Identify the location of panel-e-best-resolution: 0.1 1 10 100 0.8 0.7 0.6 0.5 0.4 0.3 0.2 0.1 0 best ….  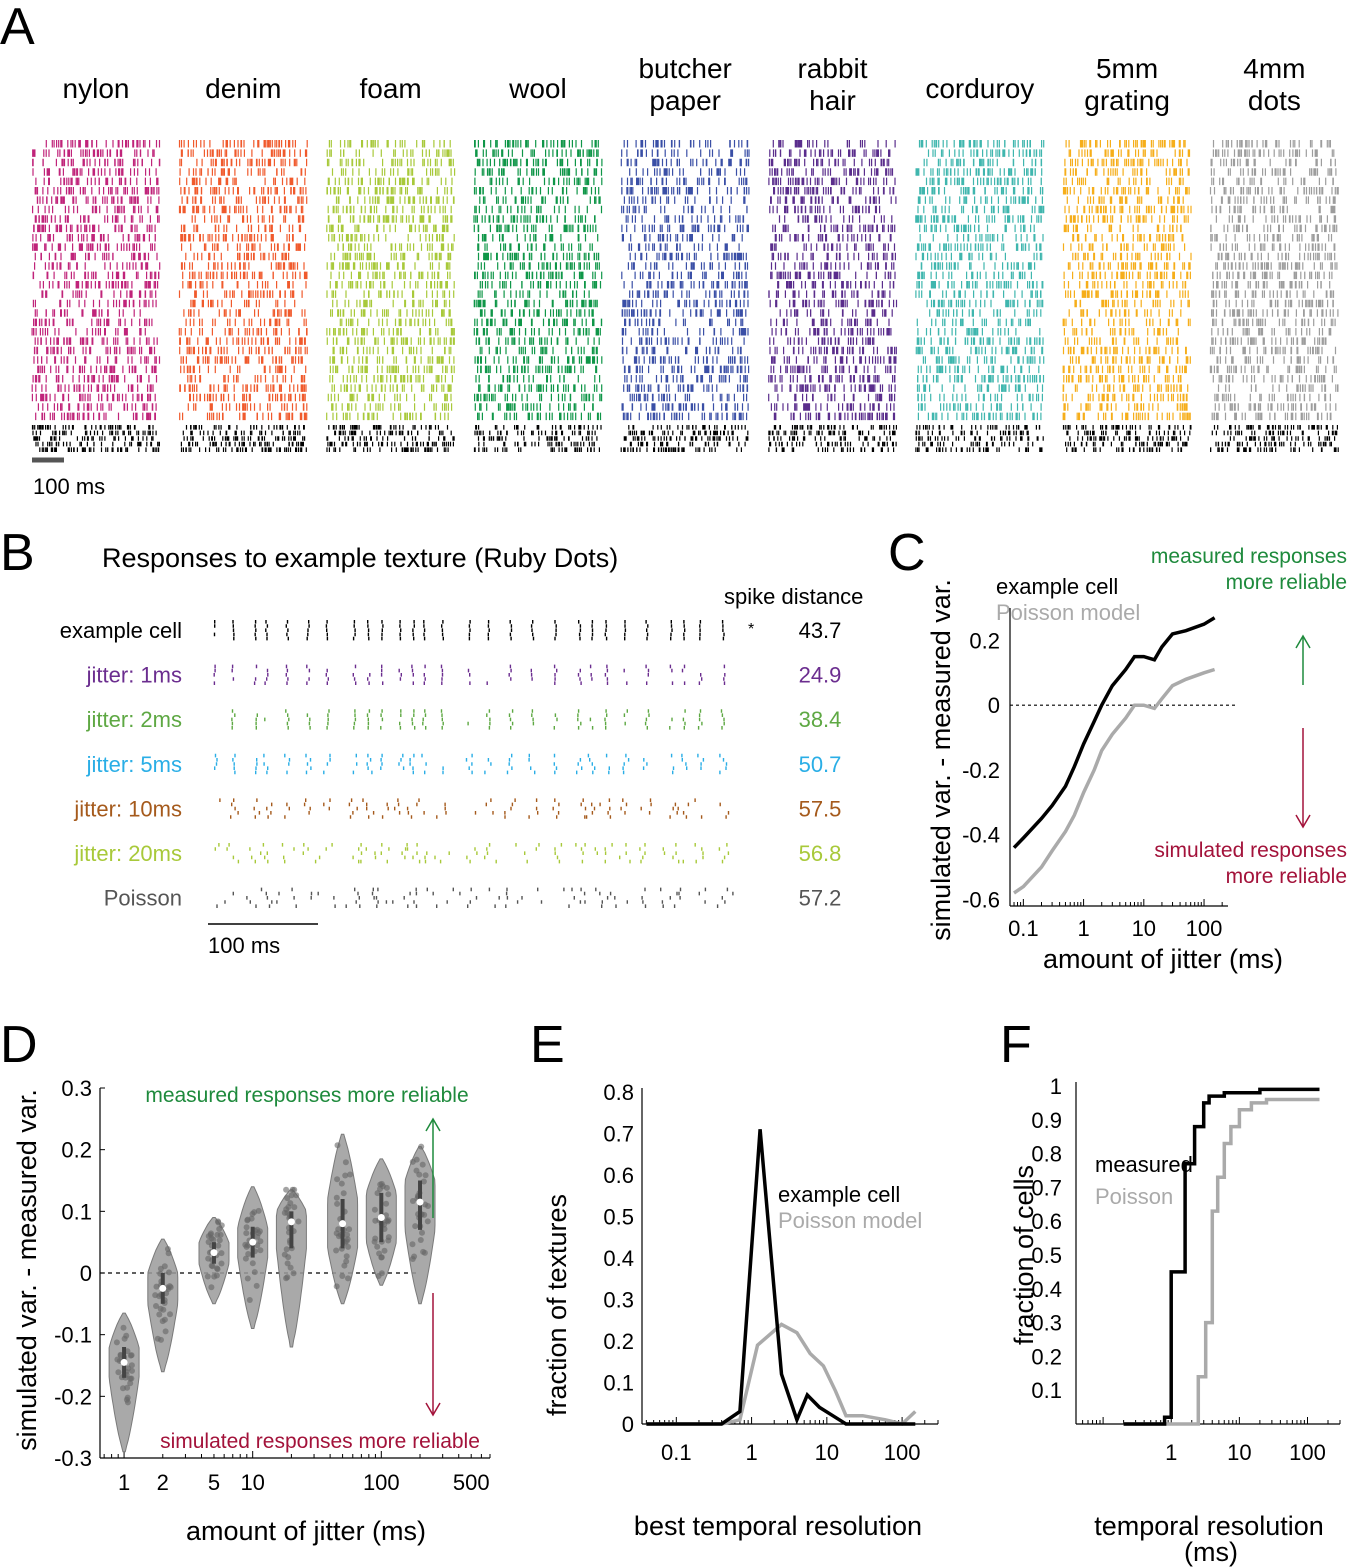
(740, 1310).